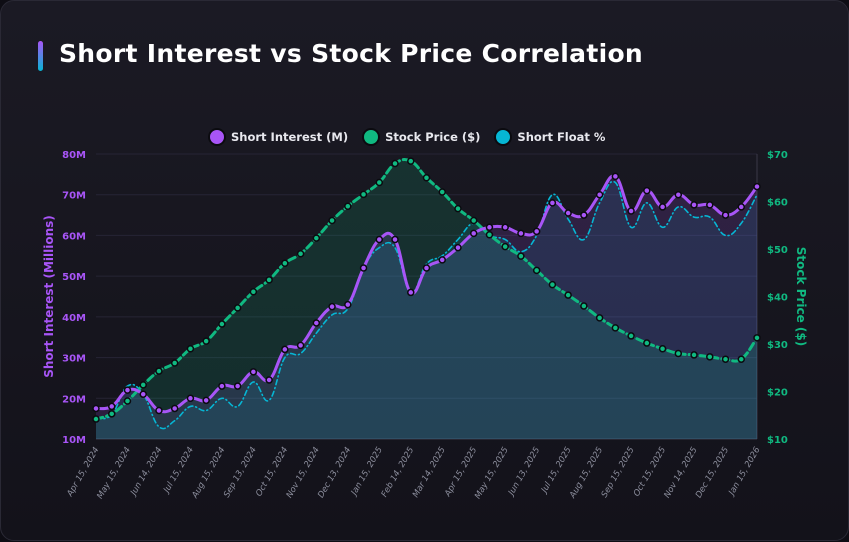  Describe the element at coordinates (777, 155) in the screenshot. I see `y-right-tick-label: $70` at that location.